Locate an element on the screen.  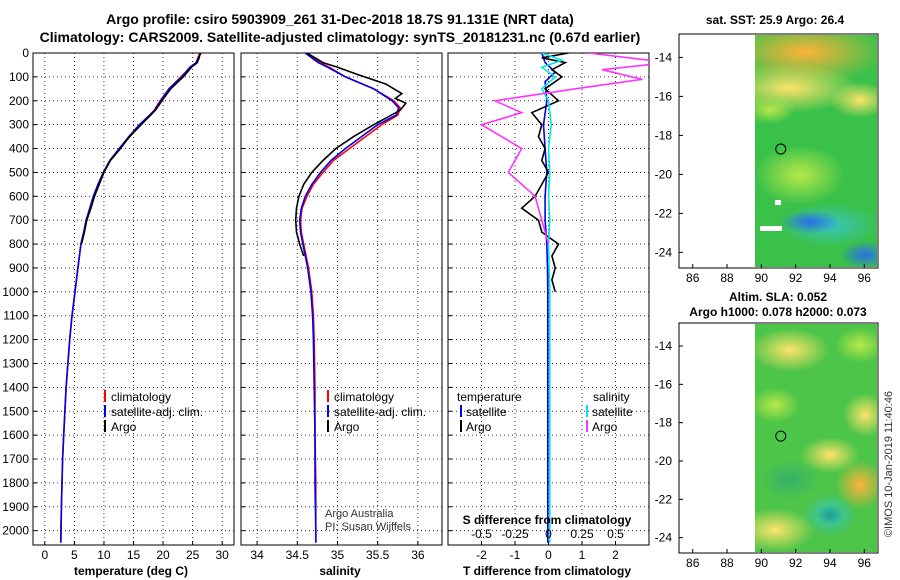
temperature-series-argo is located at coordinates (141, 149).